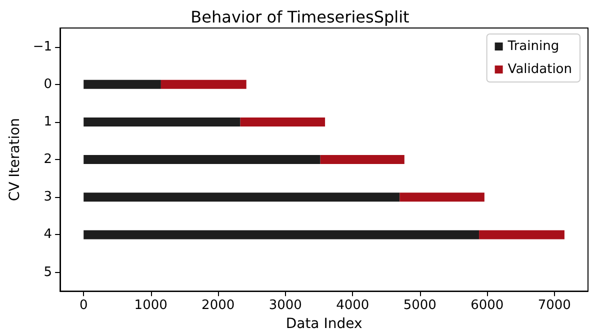  What do you see at coordinates (151, 306) in the screenshot?
I see `x-tick-label: 1000` at bounding box center [151, 306].